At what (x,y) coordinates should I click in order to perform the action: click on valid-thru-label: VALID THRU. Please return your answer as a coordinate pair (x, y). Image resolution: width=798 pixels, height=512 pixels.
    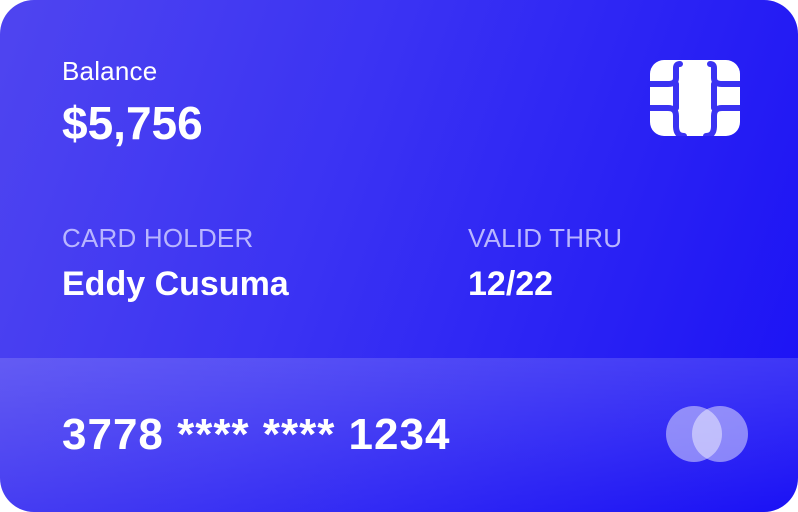
    Looking at the image, I should click on (545, 238).